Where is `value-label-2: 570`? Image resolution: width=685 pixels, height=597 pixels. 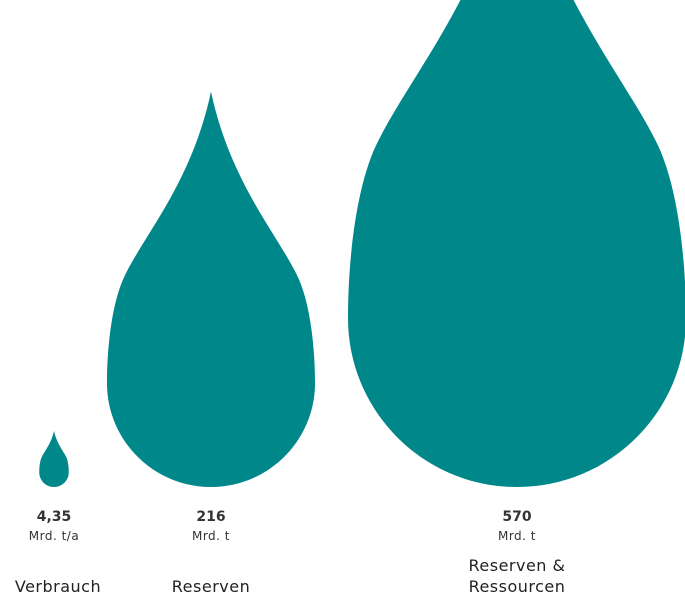 value-label-2: 570 is located at coordinates (516, 517).